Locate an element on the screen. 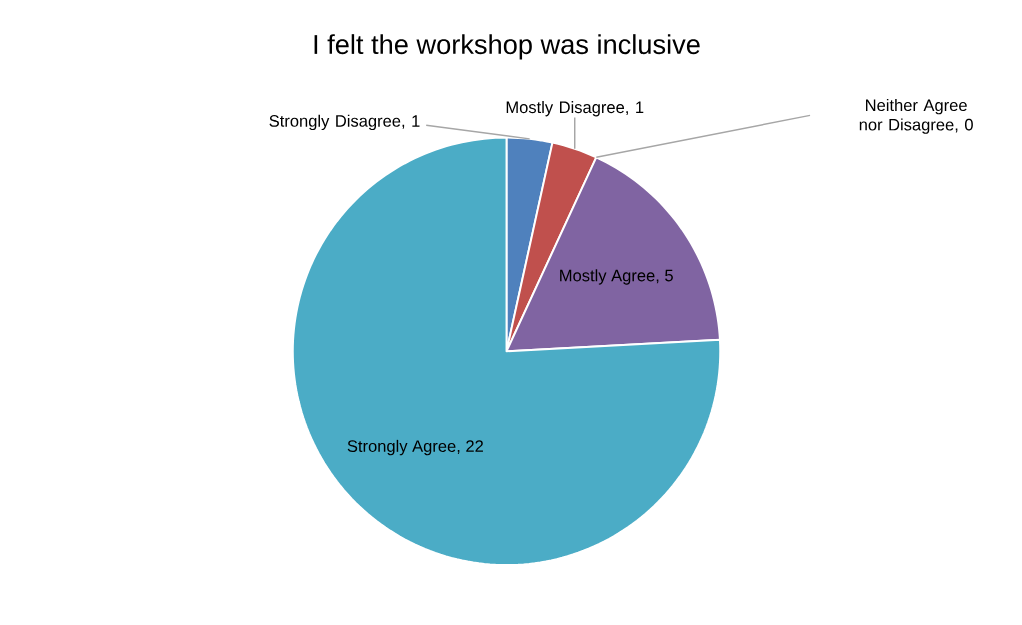 This screenshot has width=1022, height=625. text: , 0 is located at coordinates (964, 126).